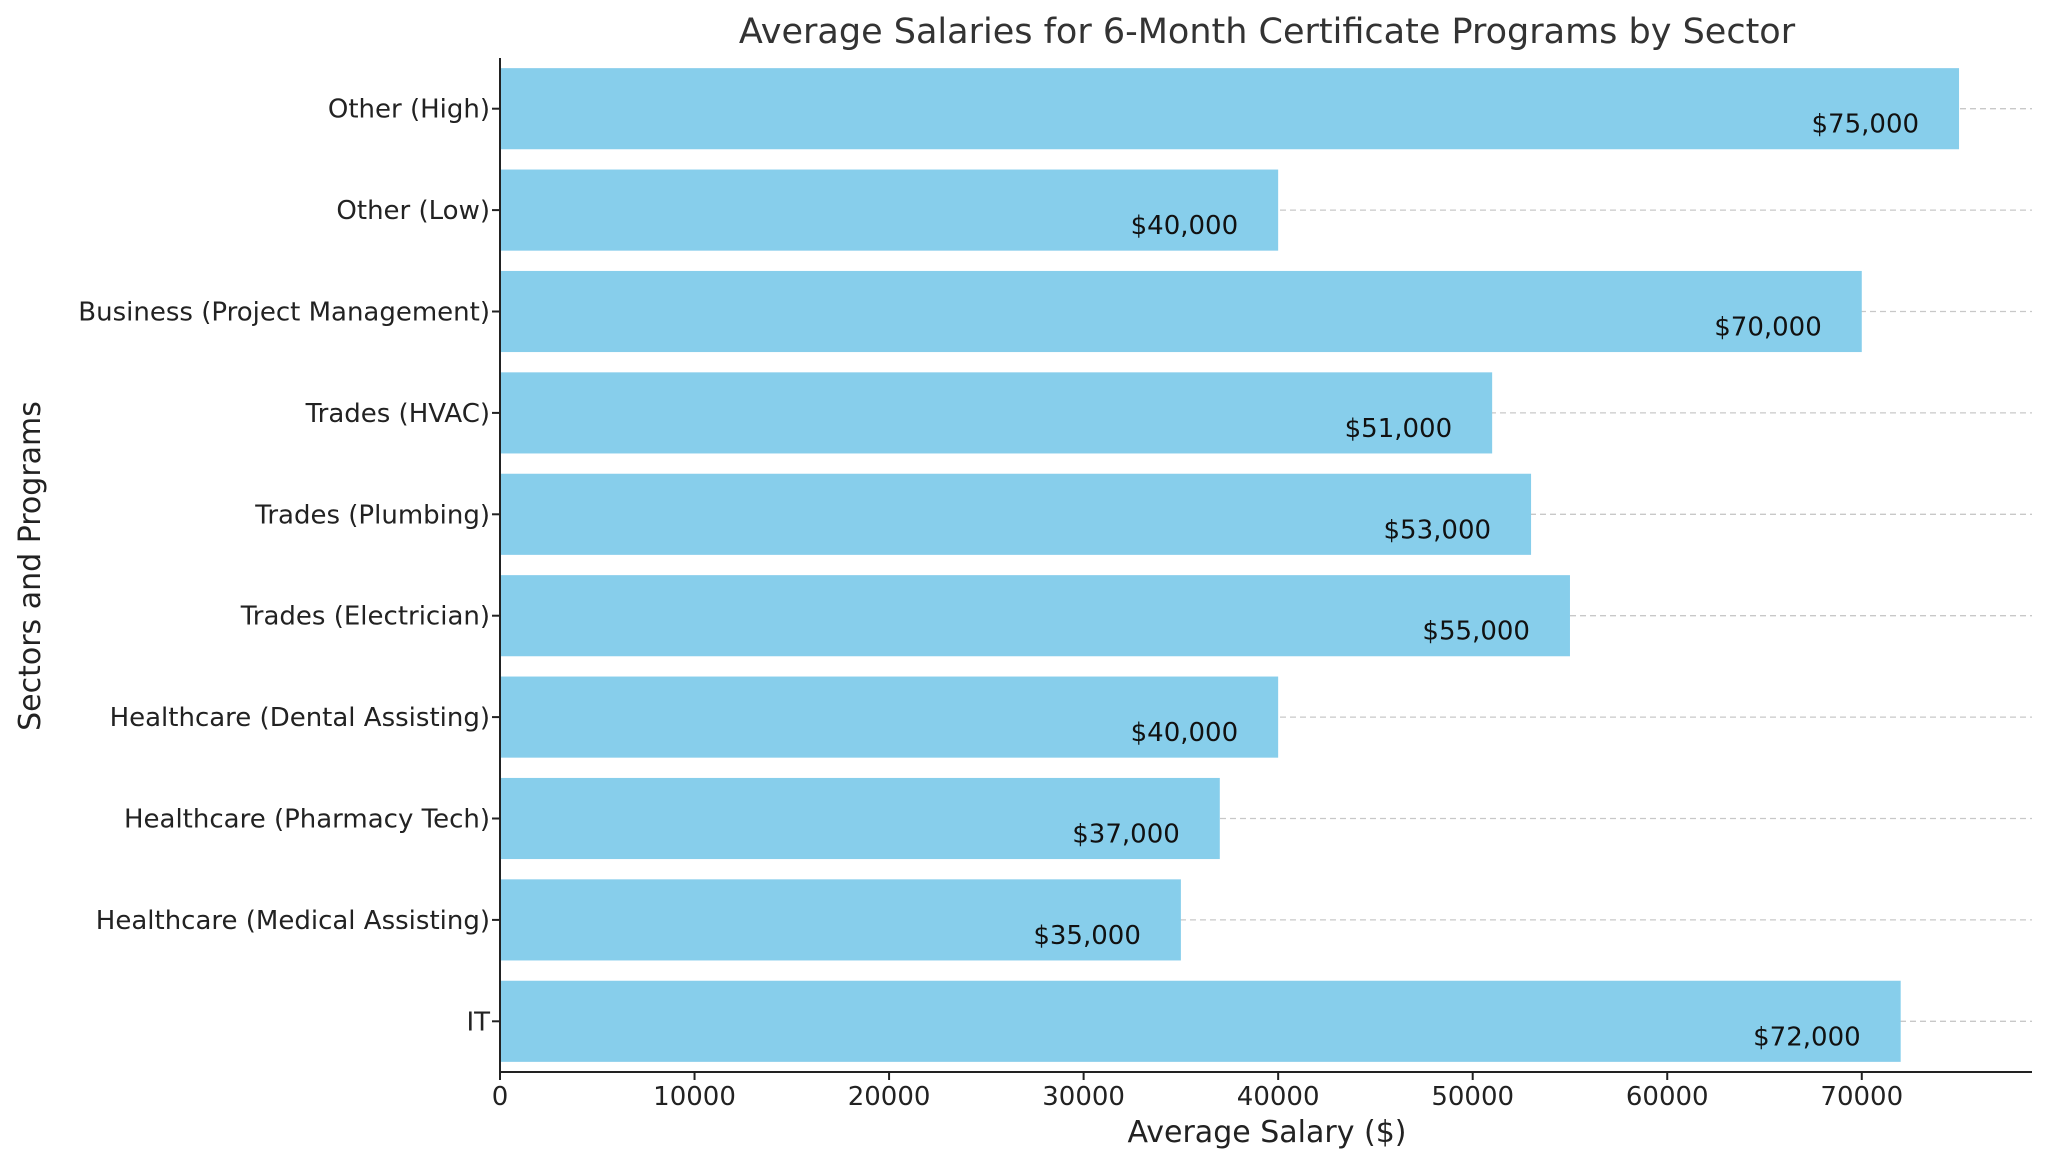 This screenshot has height=1165, width=2048. Describe the element at coordinates (409, 110) in the screenshot. I see `category-label: Other (High)` at that location.